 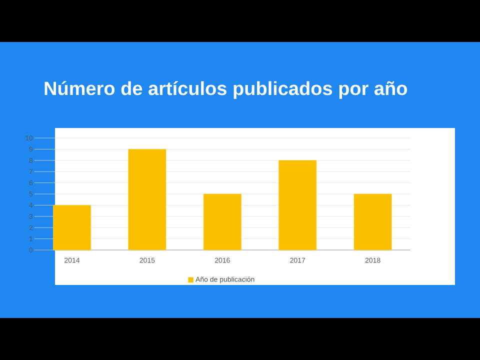 What do you see at coordinates (226, 90) in the screenshot?
I see `chart-title: Número de artículos publicados por año` at bounding box center [226, 90].